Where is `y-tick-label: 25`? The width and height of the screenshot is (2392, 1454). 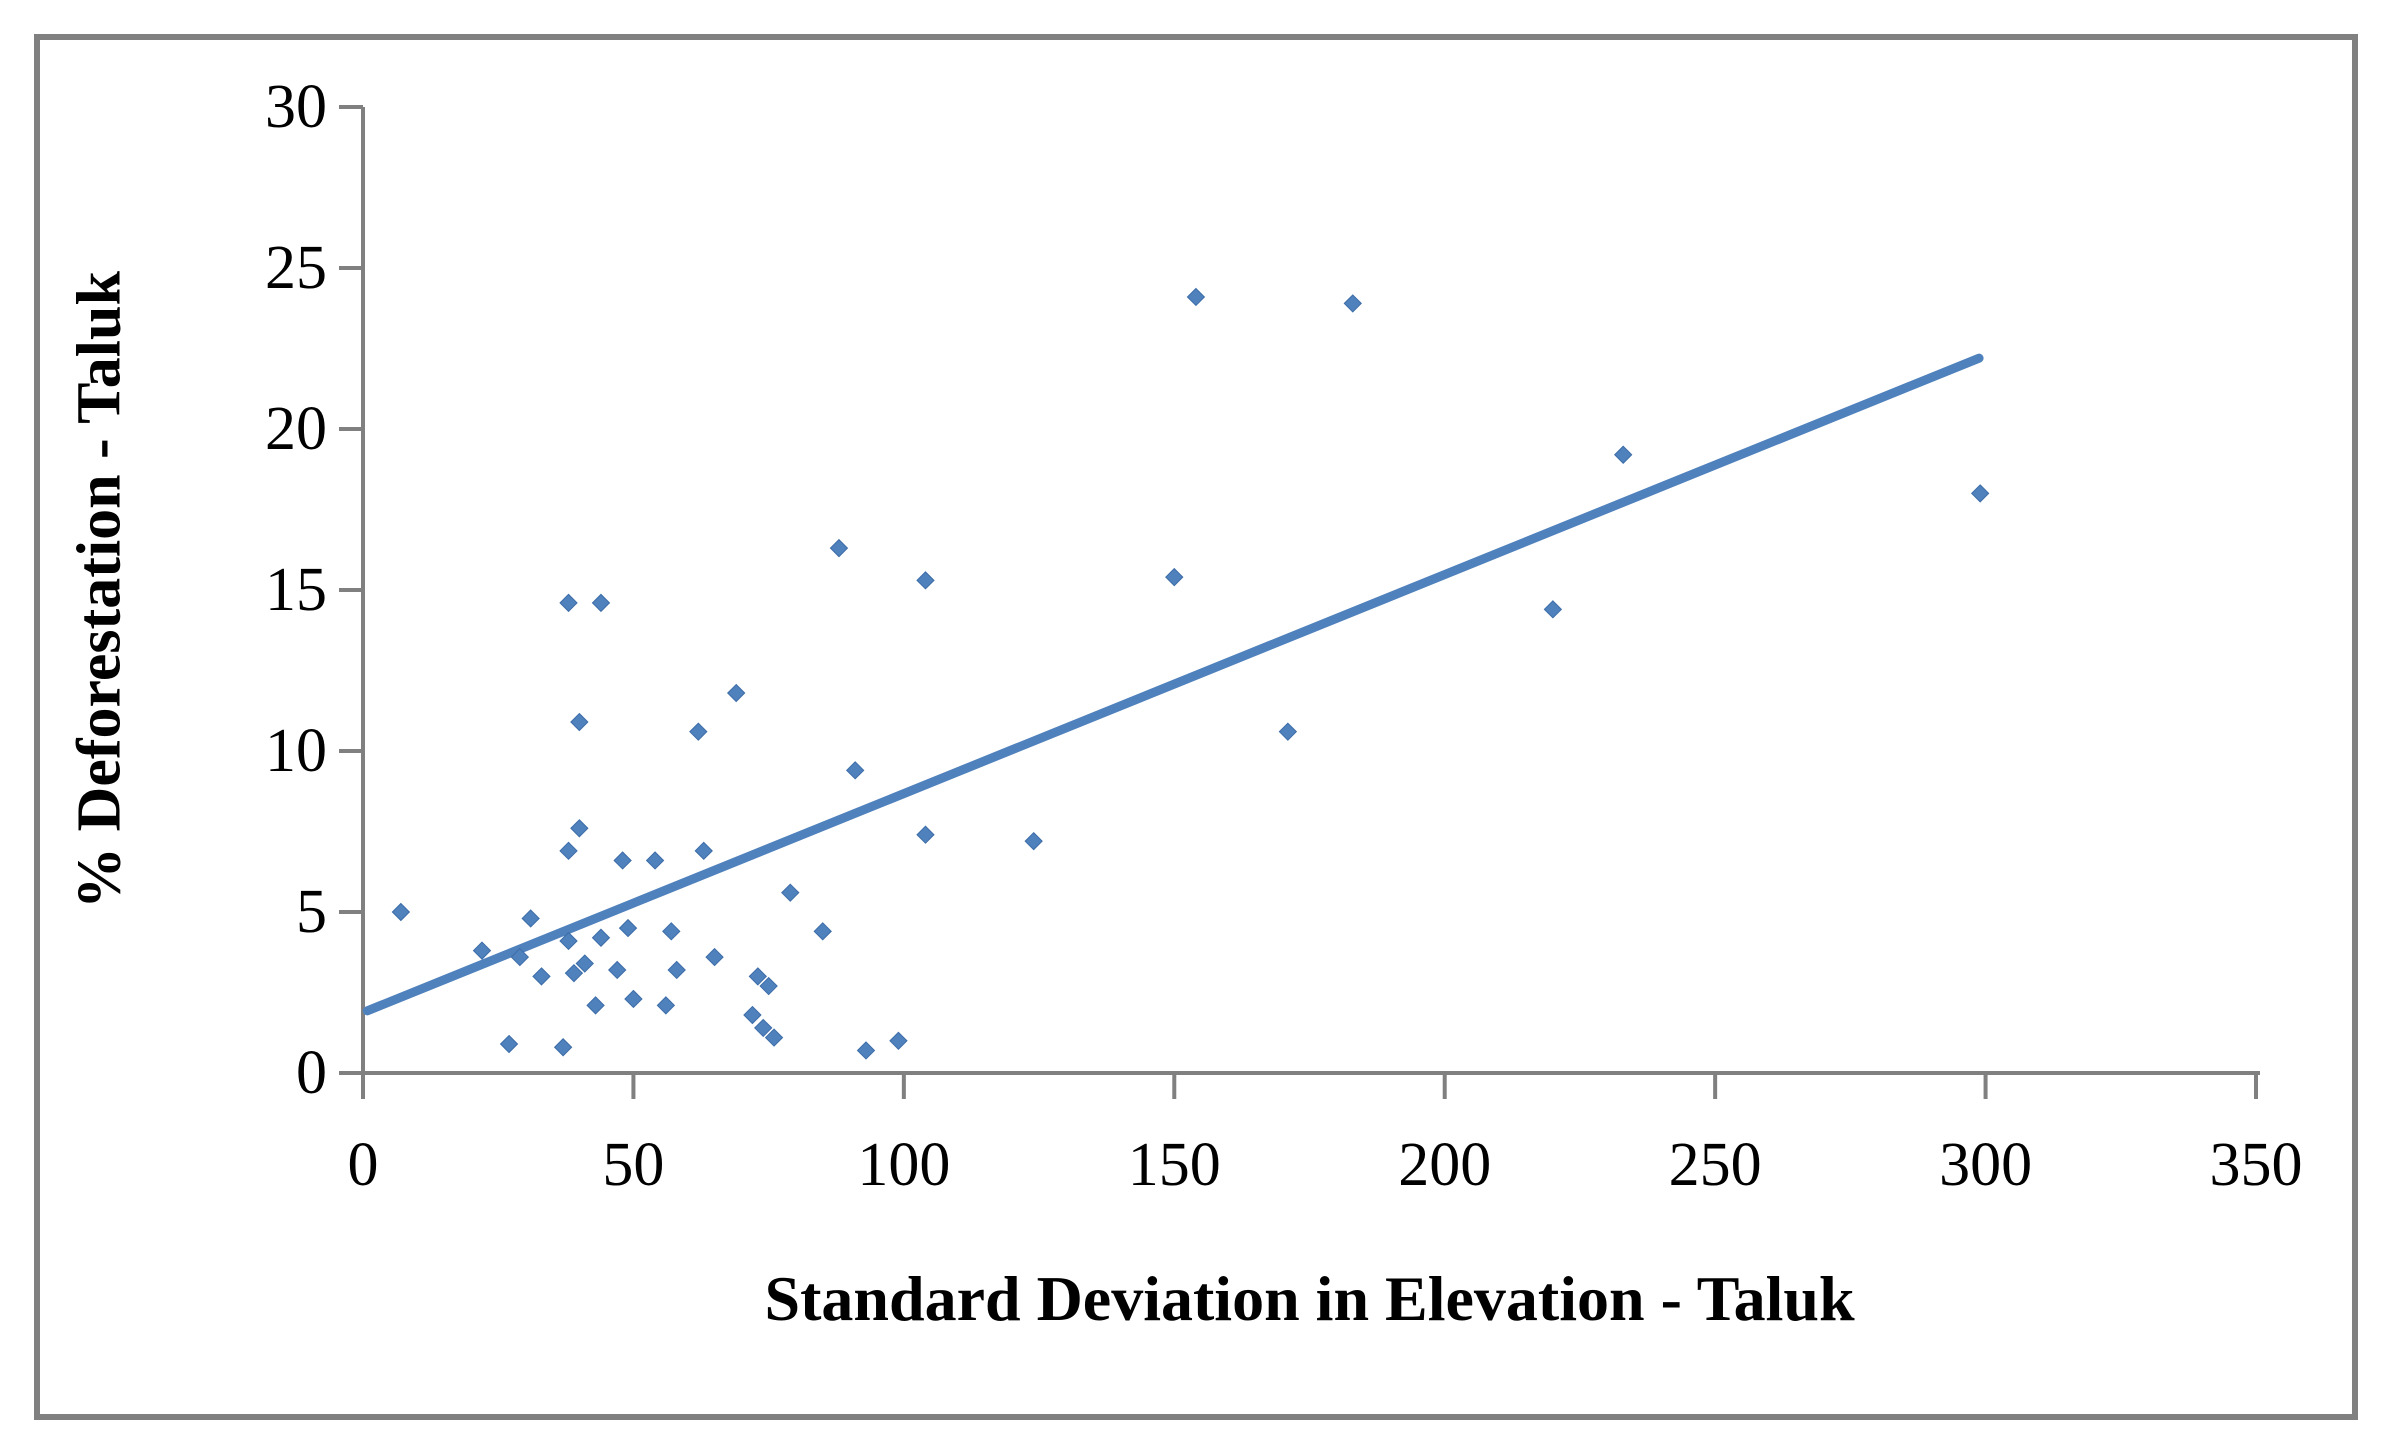 y-tick-label: 25 is located at coordinates (296, 268).